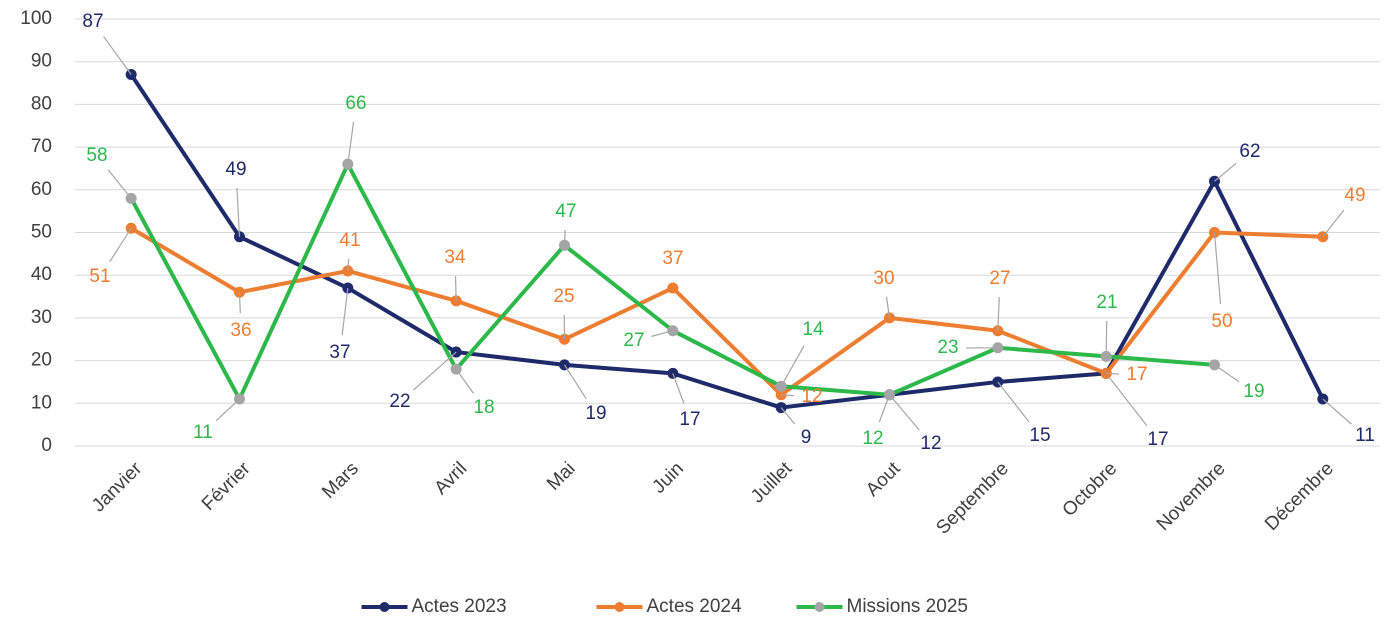  Describe the element at coordinates (883, 479) in the screenshot. I see `x-tick-label: Aout` at that location.